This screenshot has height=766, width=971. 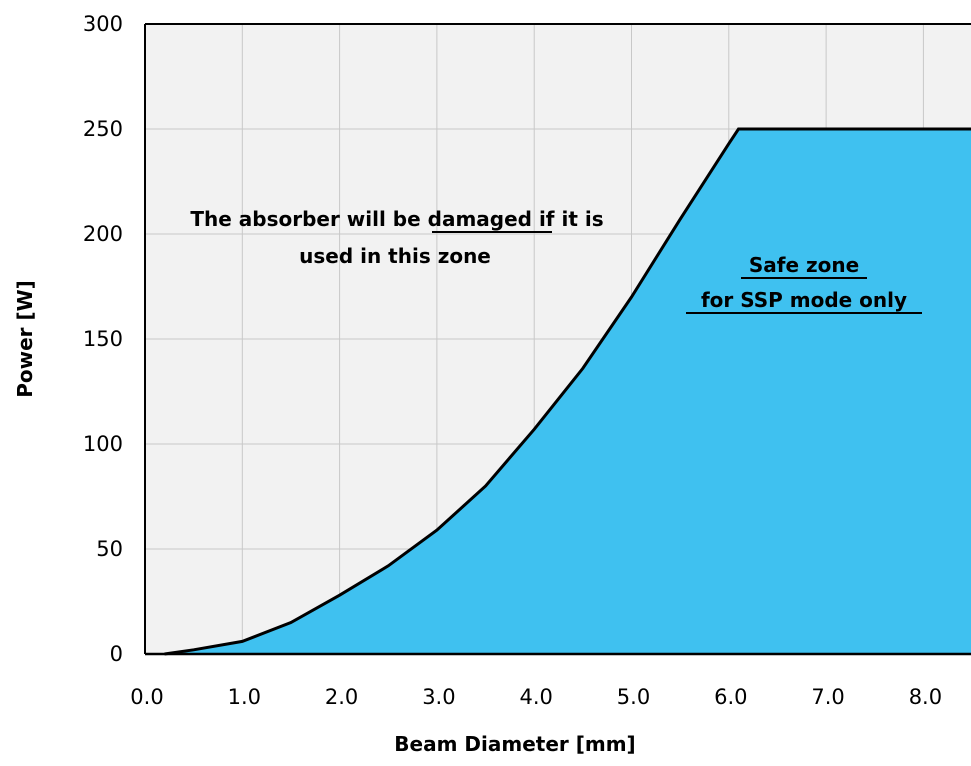 What do you see at coordinates (827, 697) in the screenshot?
I see `x-tick-label: 7.0` at bounding box center [827, 697].